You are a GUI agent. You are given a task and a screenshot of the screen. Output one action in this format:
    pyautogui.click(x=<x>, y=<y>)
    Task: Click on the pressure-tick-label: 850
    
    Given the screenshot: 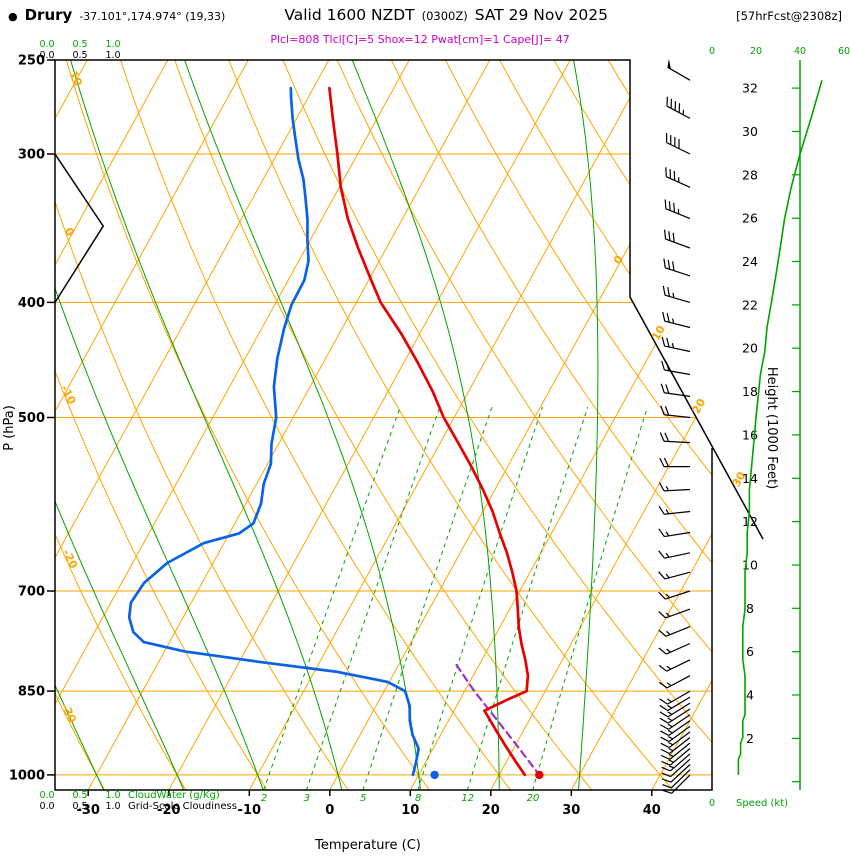 What is the action you would take?
    pyautogui.click(x=31, y=692)
    